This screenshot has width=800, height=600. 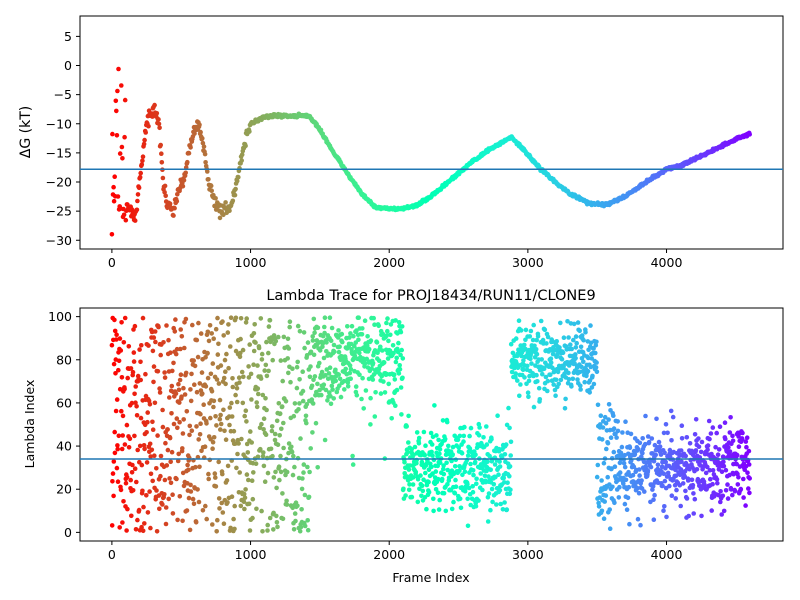 I want to click on bottom-x-tick-label: 0, so click(x=112, y=554).